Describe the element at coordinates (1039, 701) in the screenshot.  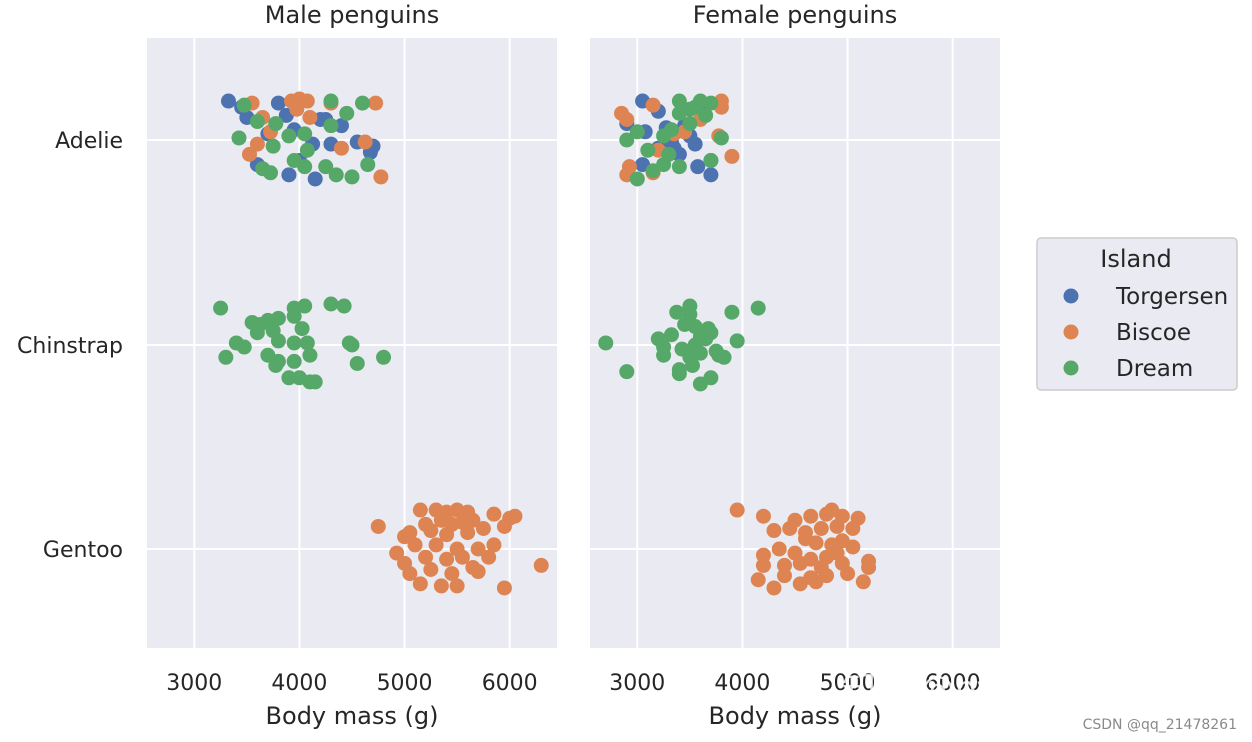
I see `watermark: 知乎 @python生物人 CSDN @qq_21478261` at that location.